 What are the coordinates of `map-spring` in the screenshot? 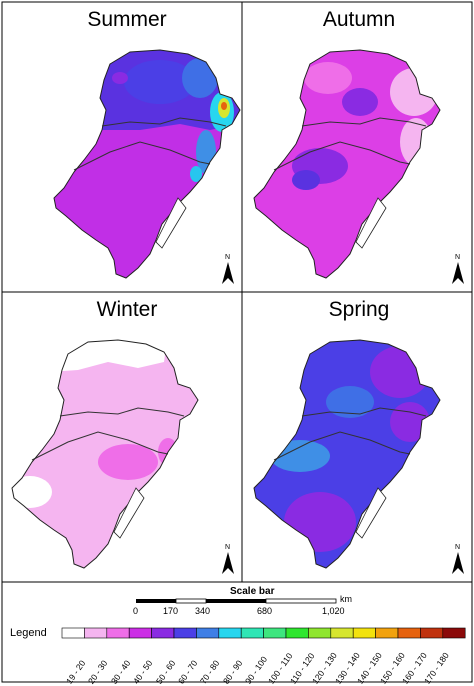 It's located at (347, 454).